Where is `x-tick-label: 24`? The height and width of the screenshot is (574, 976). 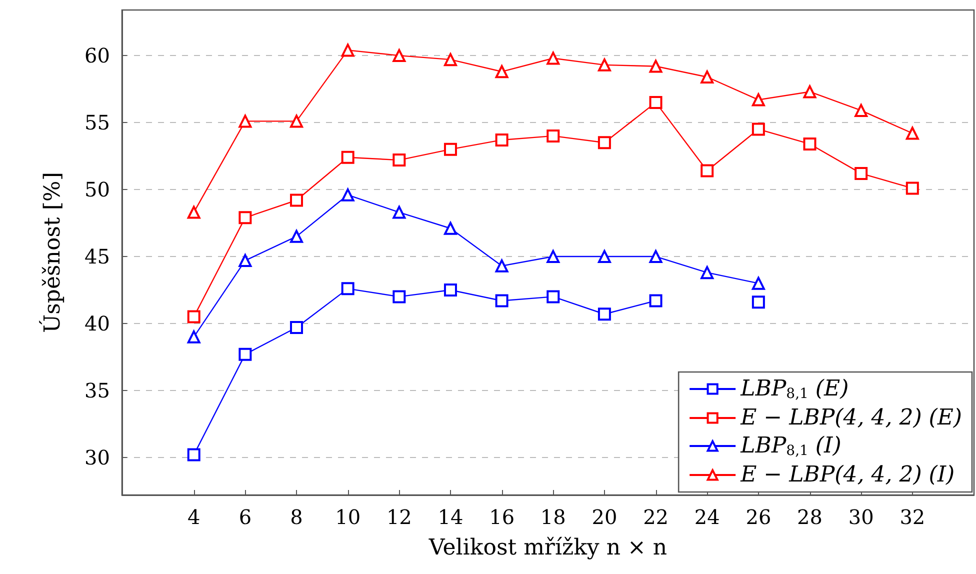
x-tick-label: 24 is located at coordinates (707, 517).